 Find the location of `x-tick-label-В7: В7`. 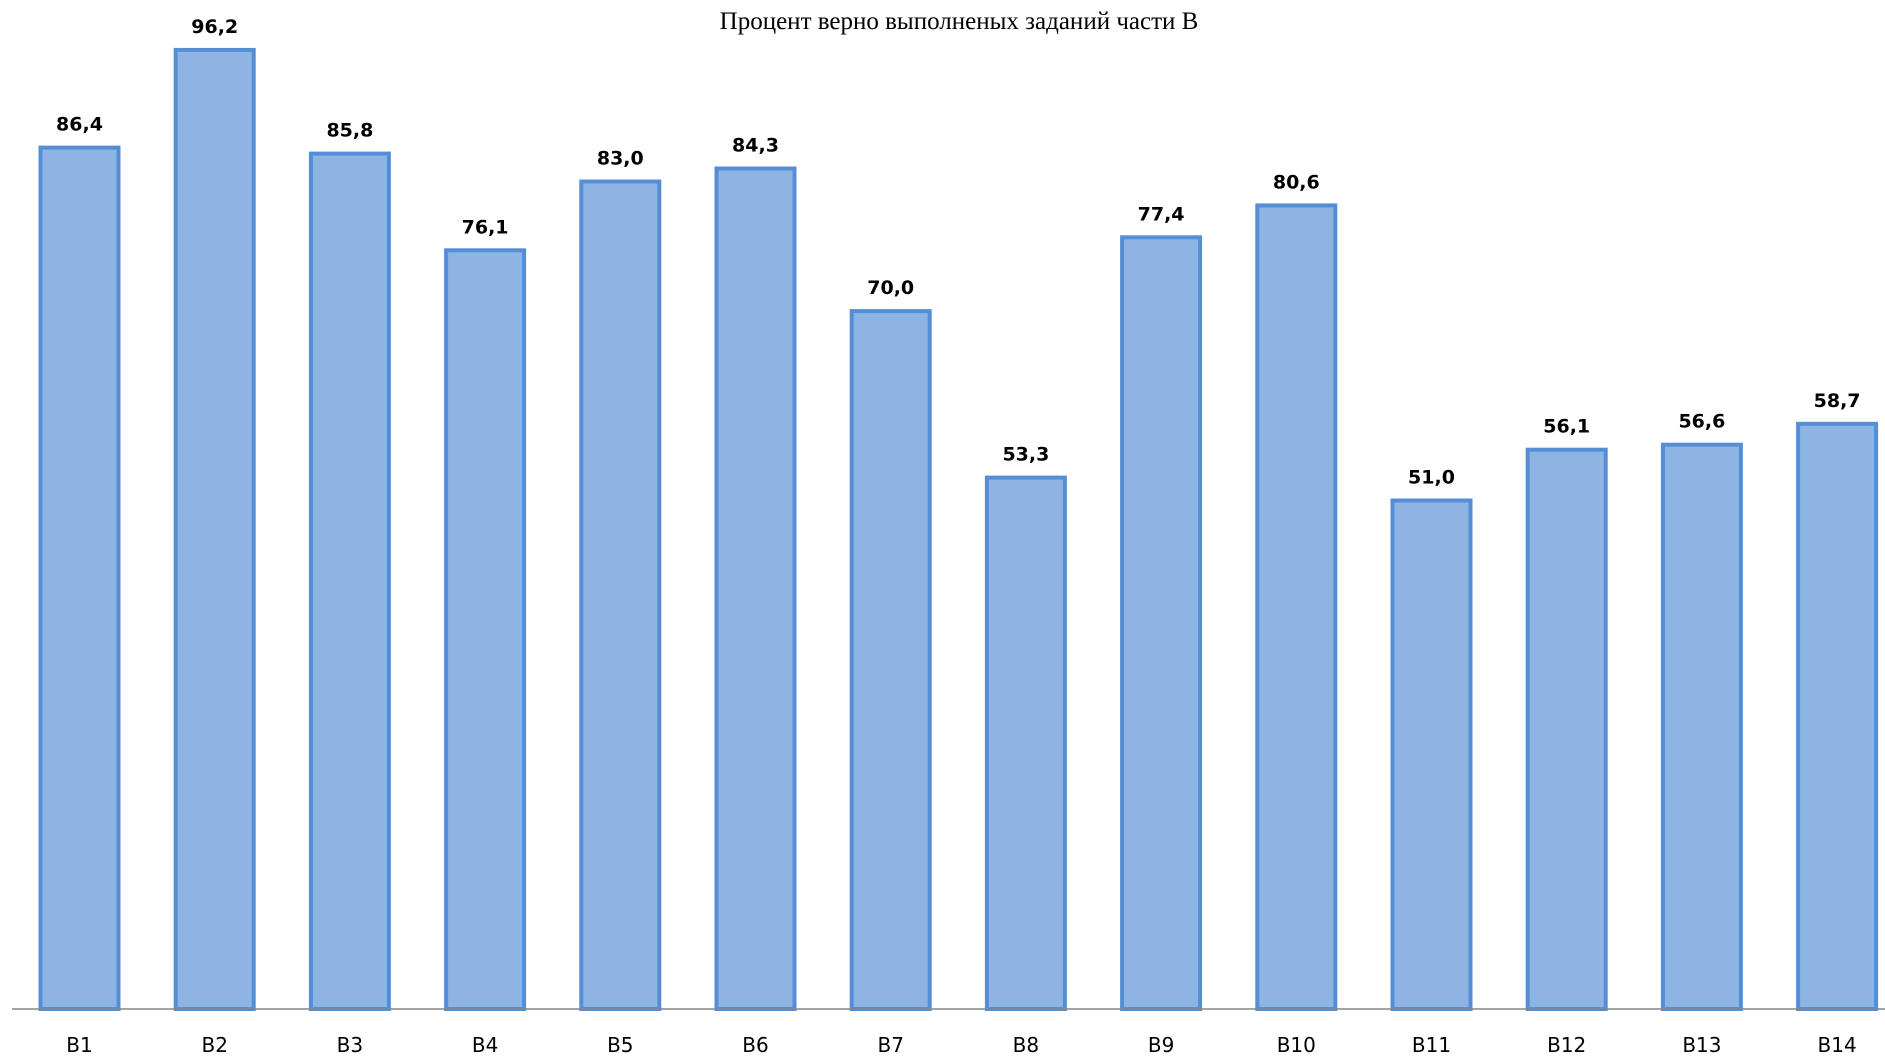

x-tick-label-В7: В7 is located at coordinates (890, 1045).